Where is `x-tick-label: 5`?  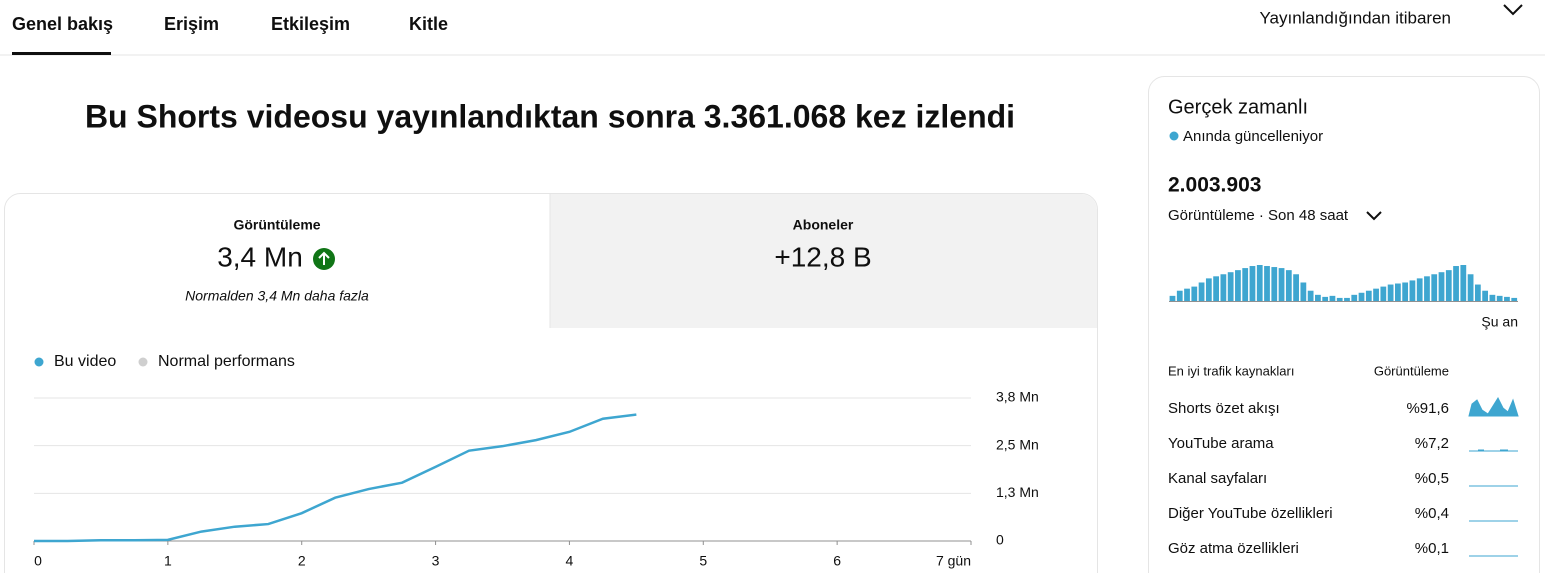
x-tick-label: 5 is located at coordinates (703, 561).